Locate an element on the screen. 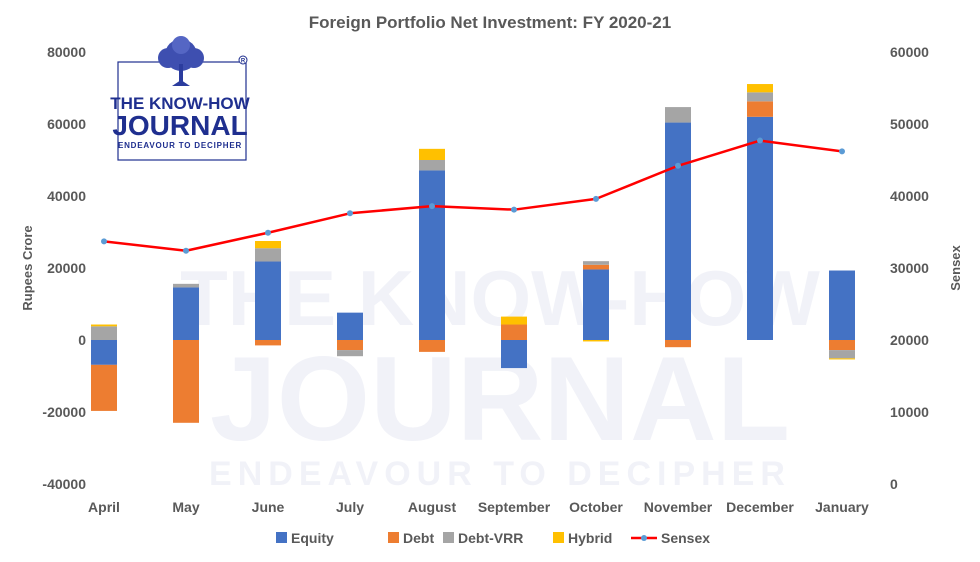 The height and width of the screenshot is (562, 980). legend-swatch-equity is located at coordinates (281, 537).